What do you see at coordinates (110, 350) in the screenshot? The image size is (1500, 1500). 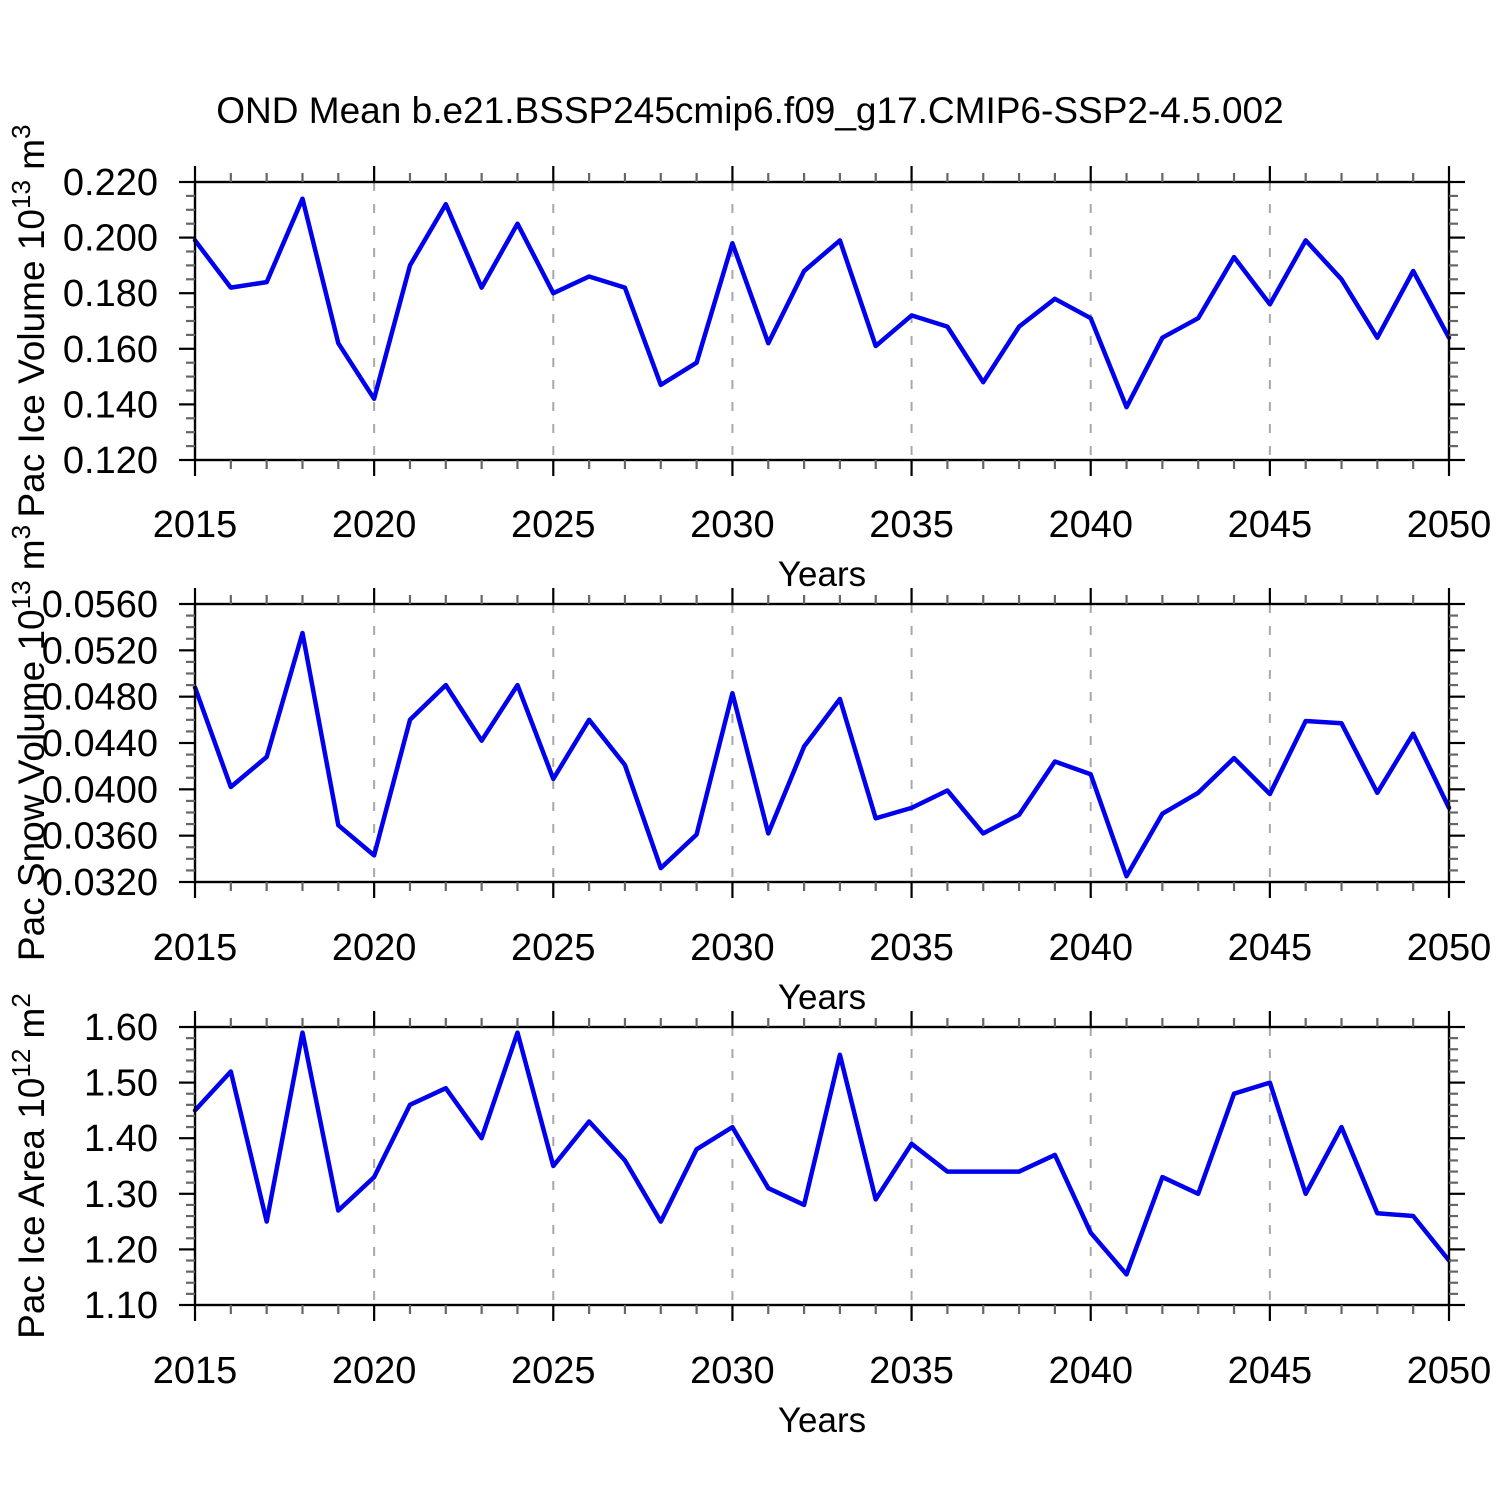 I see `y-tick-label: 0.160` at bounding box center [110, 350].